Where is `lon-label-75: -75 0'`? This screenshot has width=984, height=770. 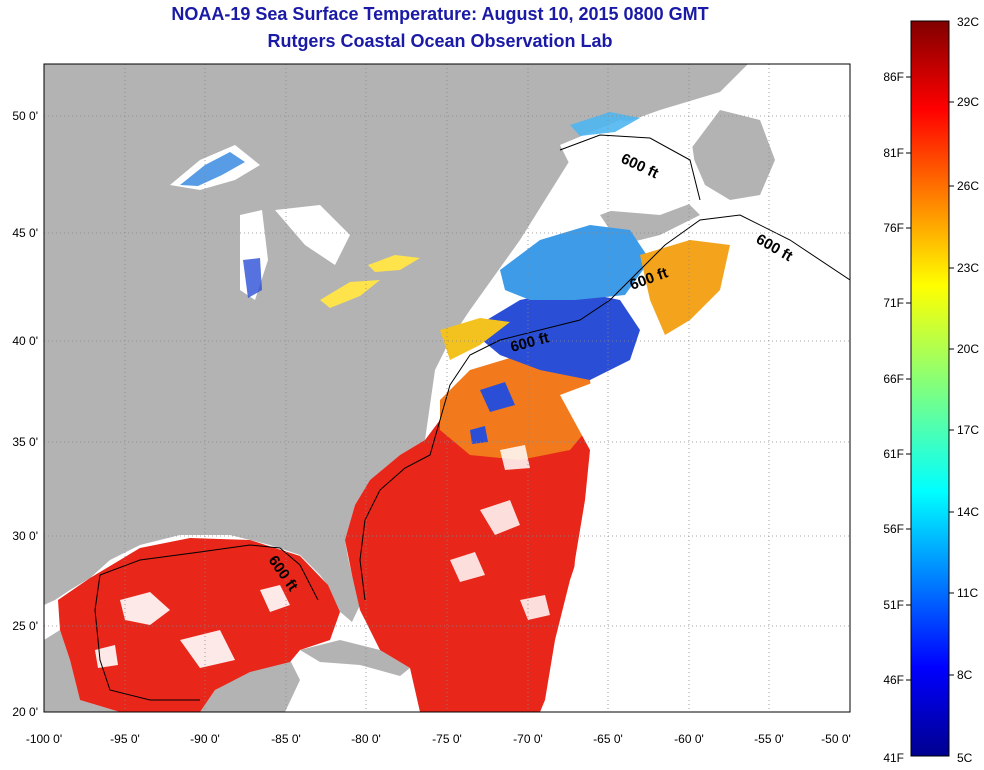
lon-label-75: -75 0' is located at coordinates (447, 739).